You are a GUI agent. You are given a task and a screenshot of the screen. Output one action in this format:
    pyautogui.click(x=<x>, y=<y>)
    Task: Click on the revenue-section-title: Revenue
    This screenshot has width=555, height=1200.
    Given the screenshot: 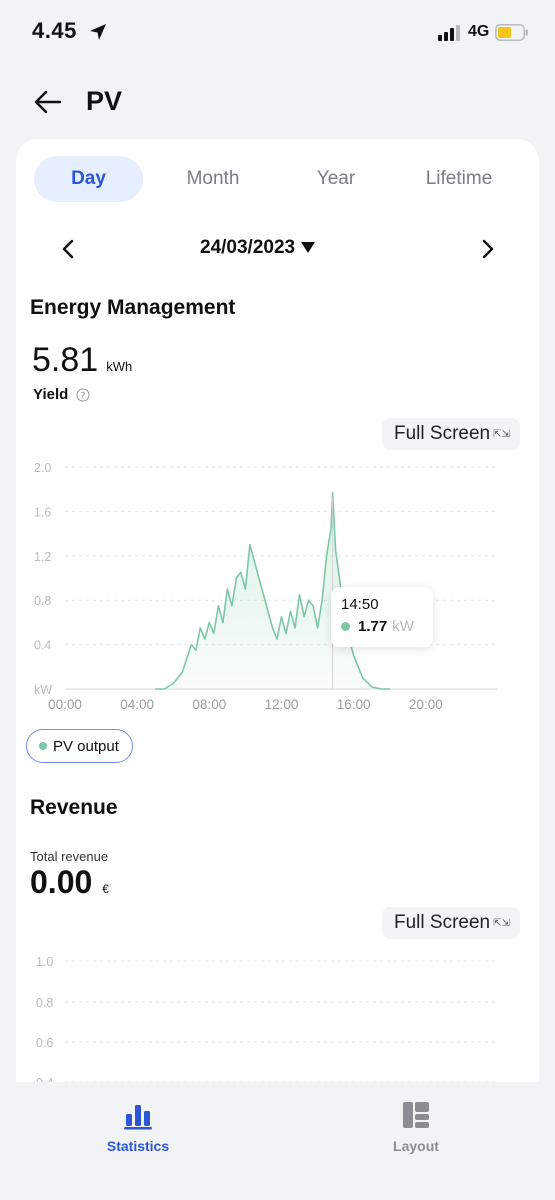 What is the action you would take?
    pyautogui.click(x=74, y=807)
    